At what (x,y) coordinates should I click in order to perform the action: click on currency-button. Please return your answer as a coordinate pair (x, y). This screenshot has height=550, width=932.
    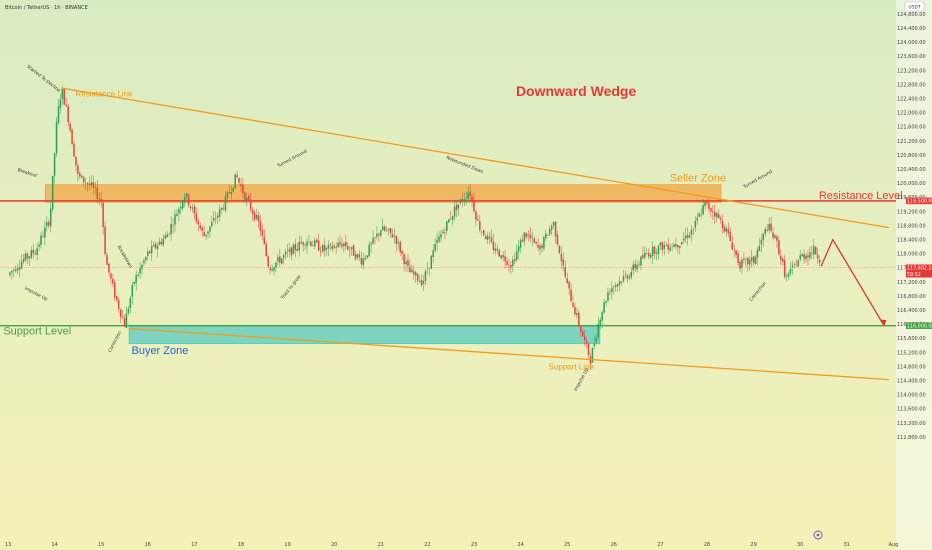
    Looking at the image, I should click on (914, 6).